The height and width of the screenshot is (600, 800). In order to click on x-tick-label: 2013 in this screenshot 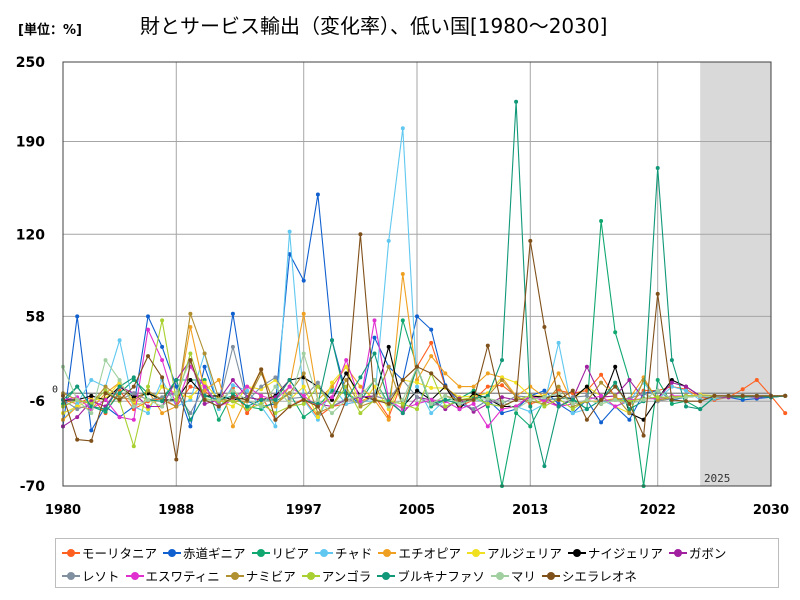, I will do `click(530, 510)`.